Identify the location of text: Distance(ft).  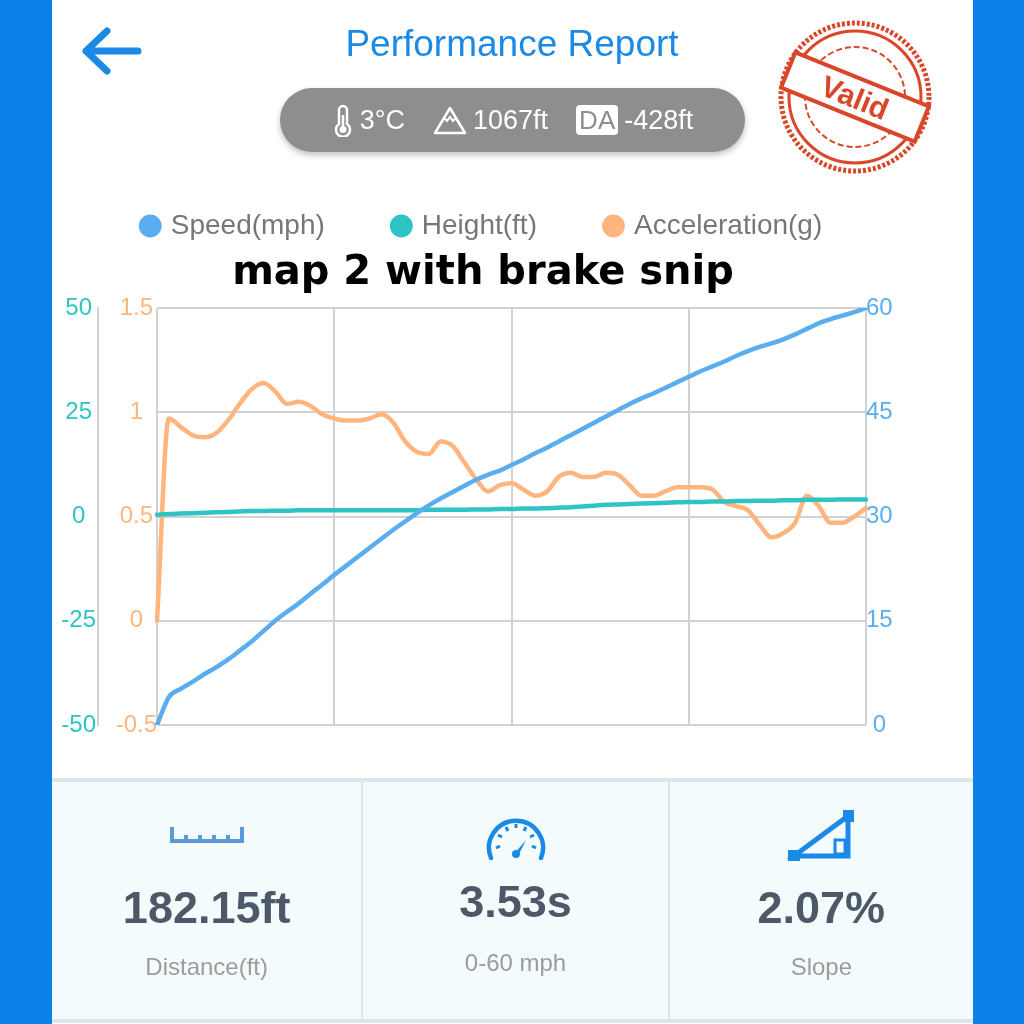
(206, 967).